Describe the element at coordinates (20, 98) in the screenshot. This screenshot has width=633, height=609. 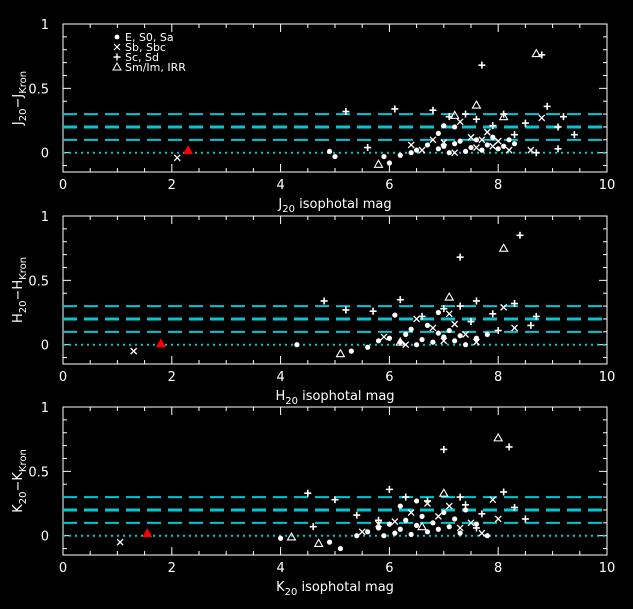
I see `y-axis-label: J20−JKron` at that location.